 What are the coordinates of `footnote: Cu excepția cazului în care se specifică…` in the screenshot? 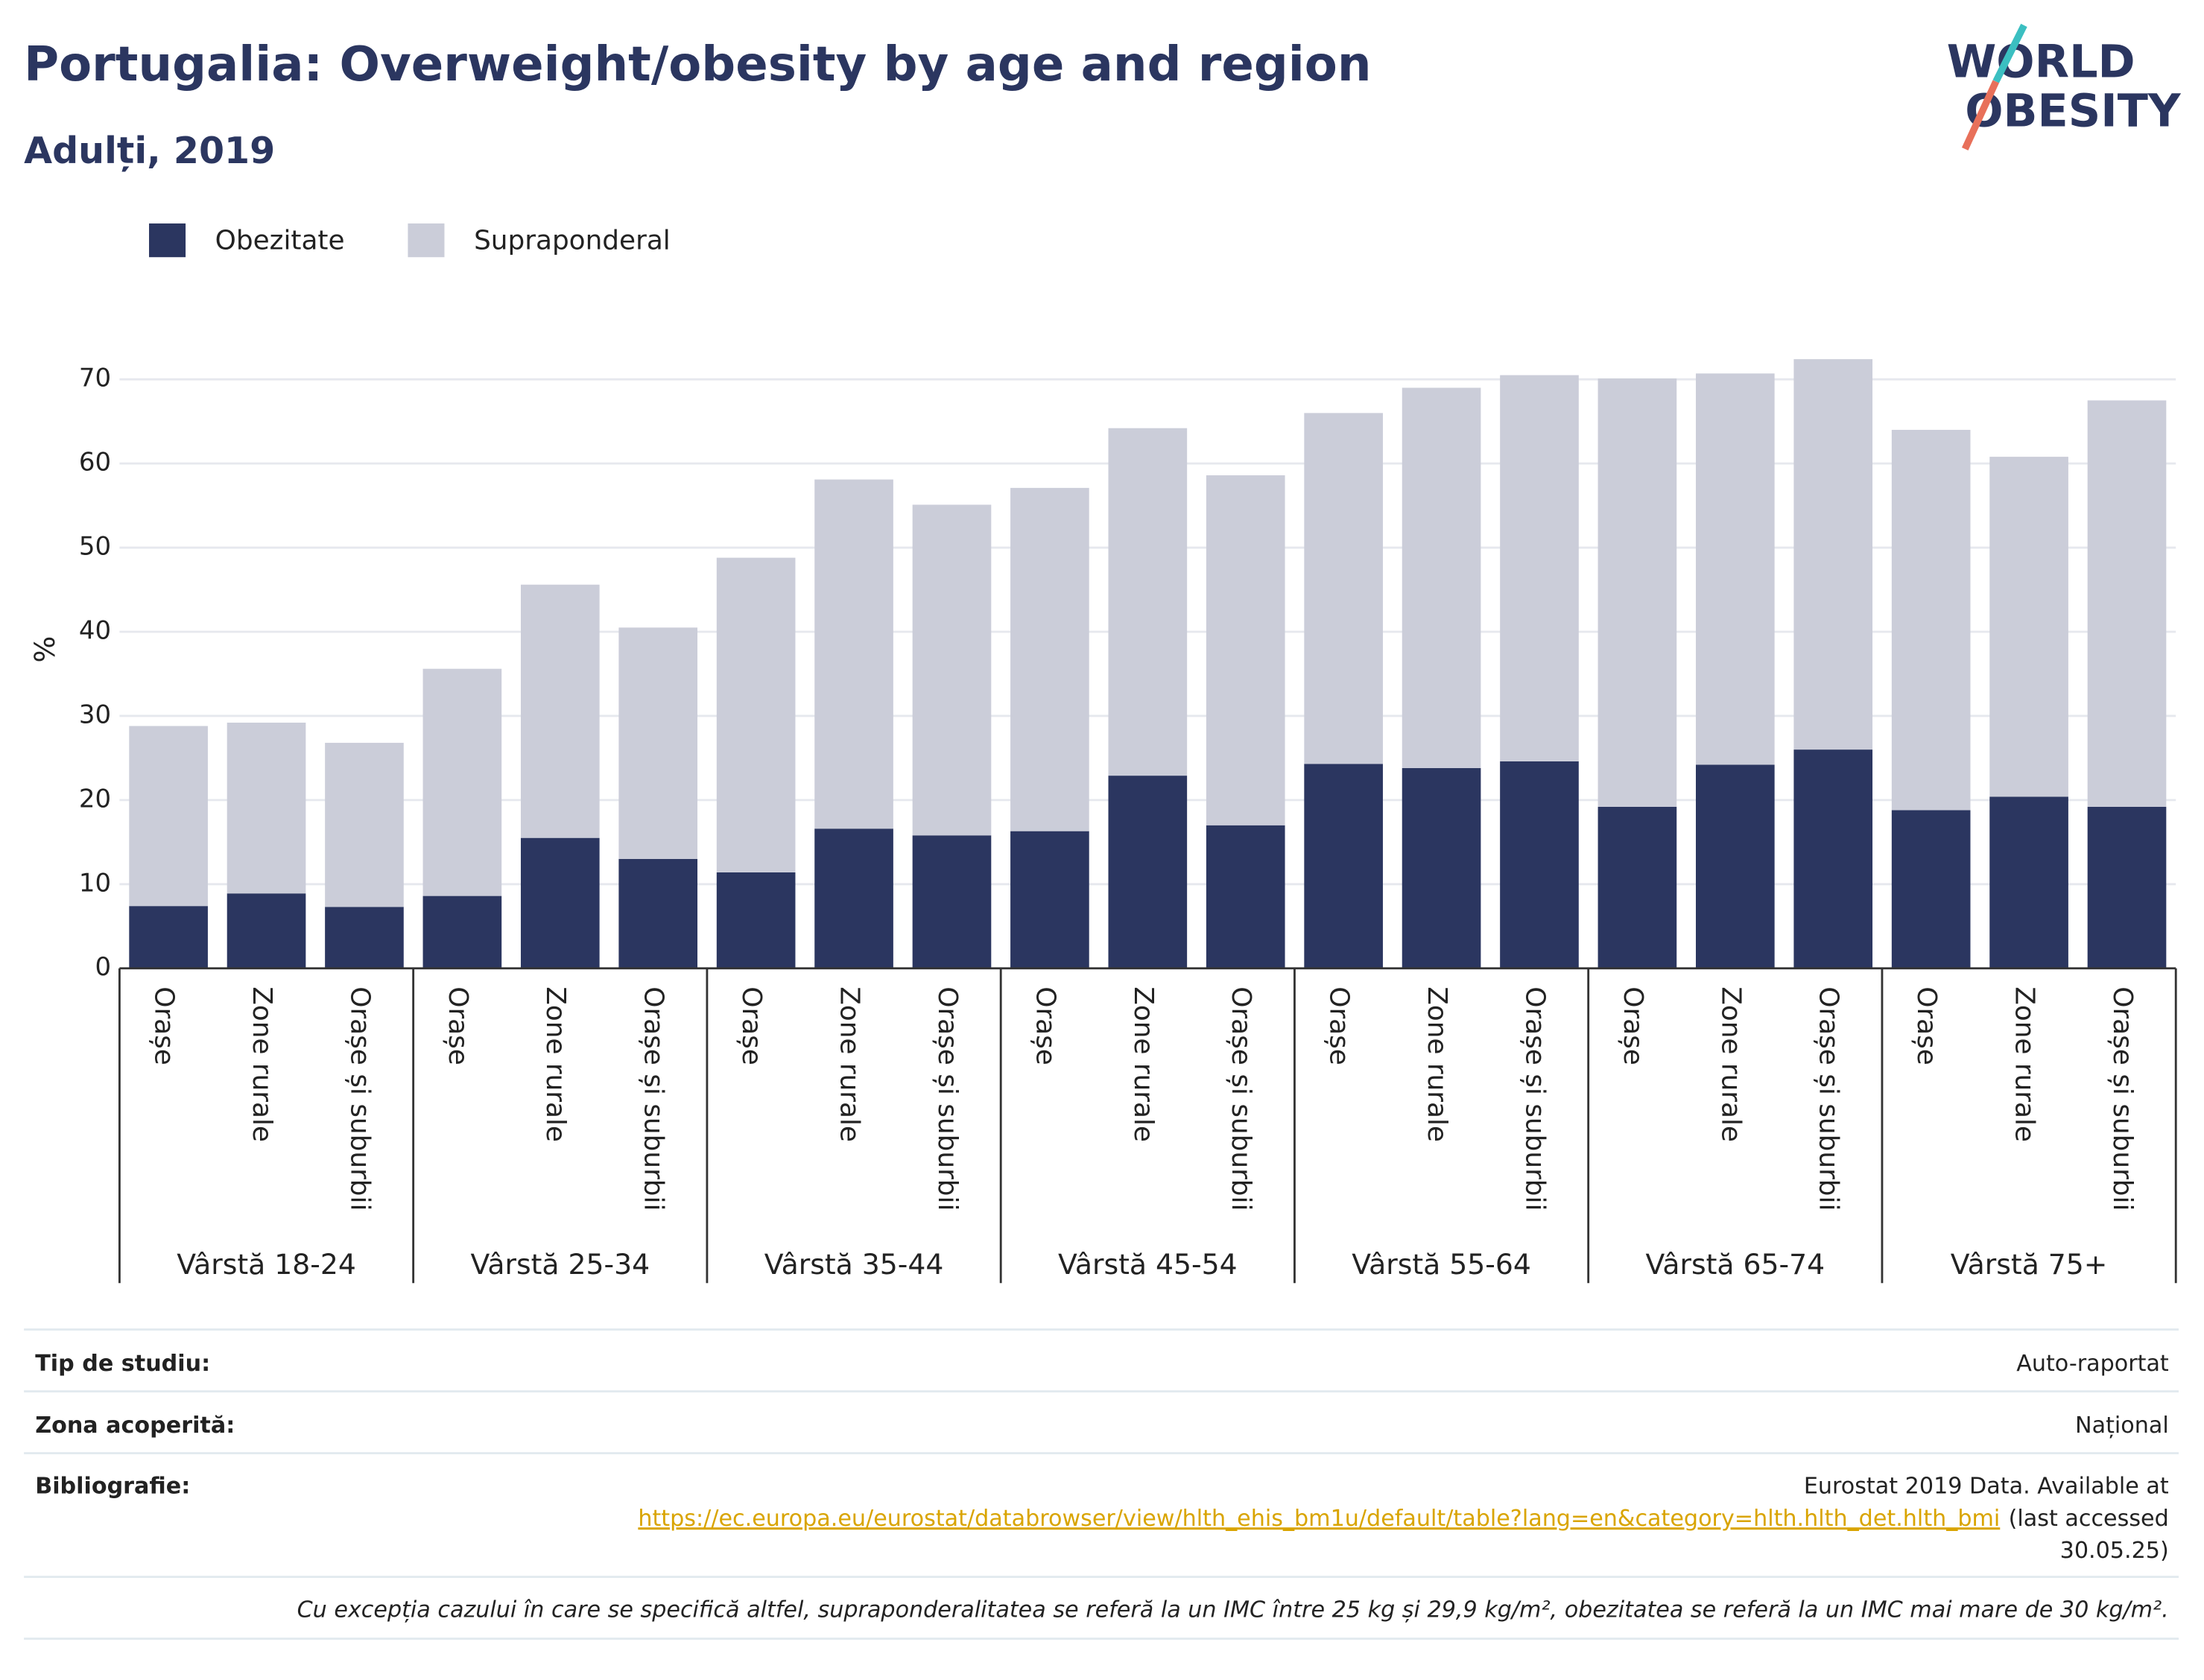 It's located at (1233, 1610).